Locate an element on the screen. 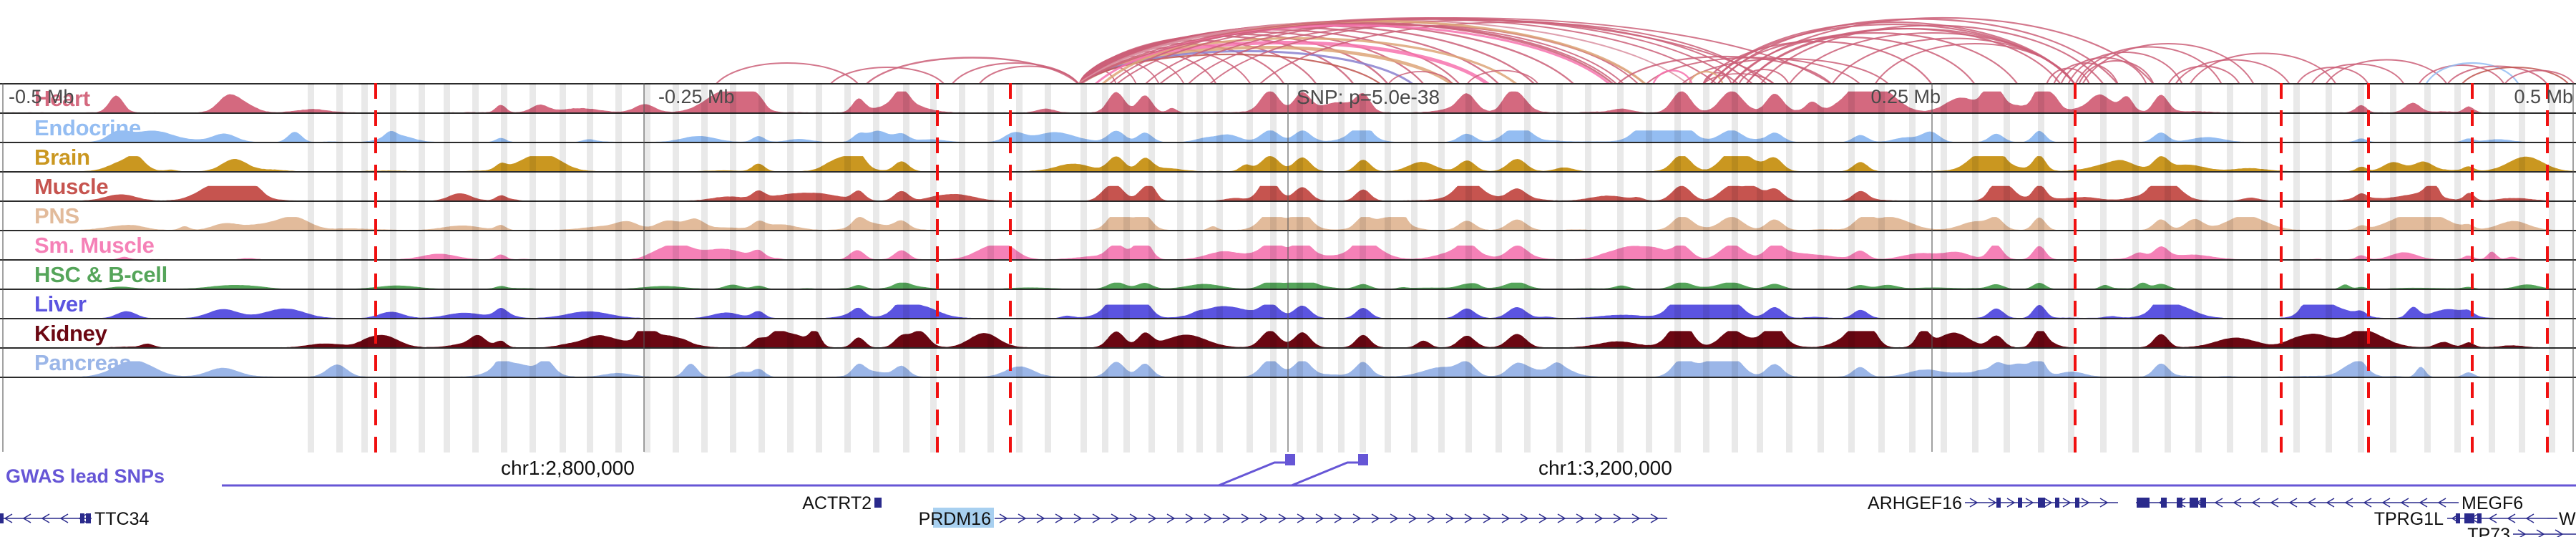  track-brain: Brain is located at coordinates (1288, 157).